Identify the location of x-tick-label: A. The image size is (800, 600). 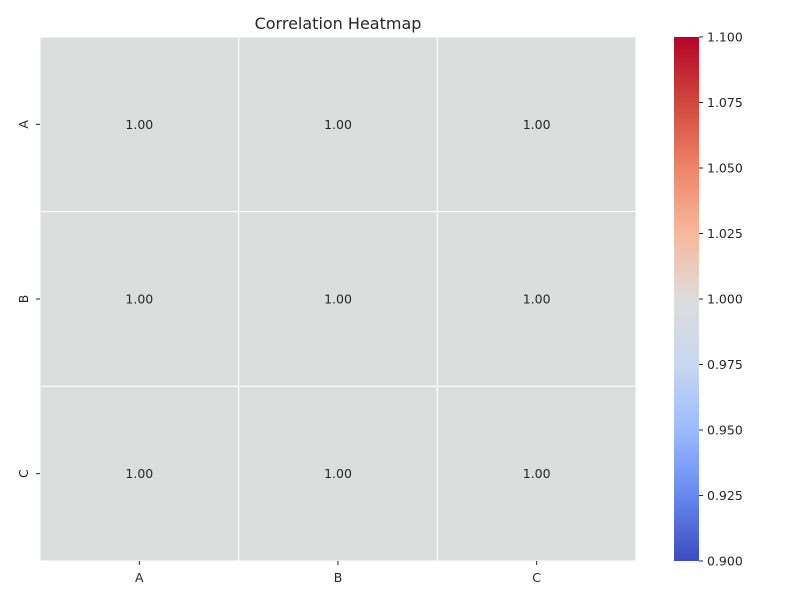
(139, 577).